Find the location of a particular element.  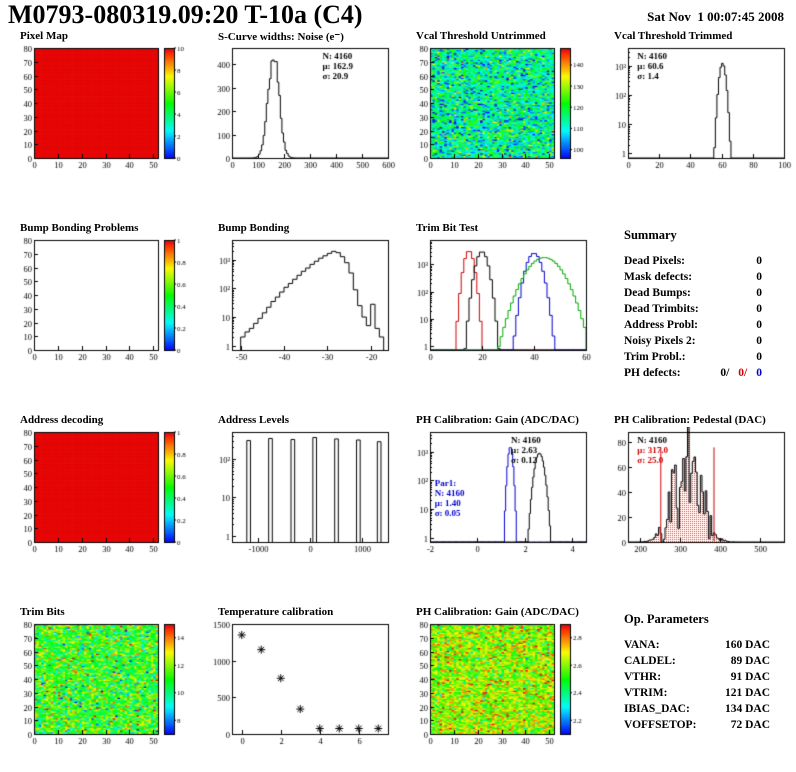

op-parameter-row: VOFFSETOP: 72 DAC is located at coordinates (697, 725).